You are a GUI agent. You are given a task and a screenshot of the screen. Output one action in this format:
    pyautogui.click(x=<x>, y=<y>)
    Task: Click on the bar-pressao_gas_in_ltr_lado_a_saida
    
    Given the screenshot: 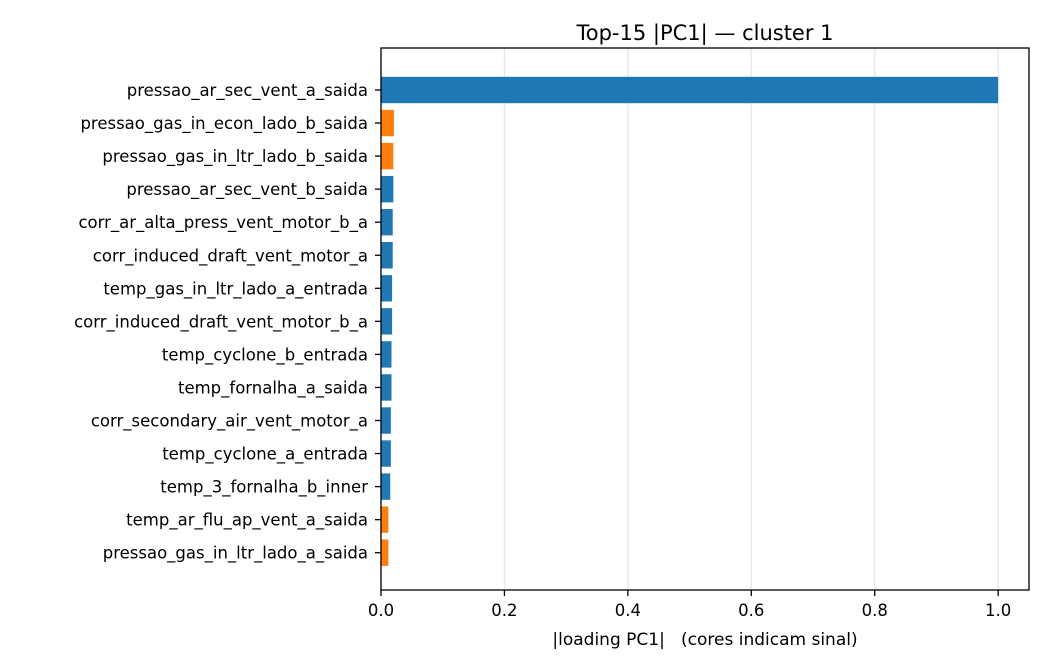 What is the action you would take?
    pyautogui.click(x=385, y=552)
    